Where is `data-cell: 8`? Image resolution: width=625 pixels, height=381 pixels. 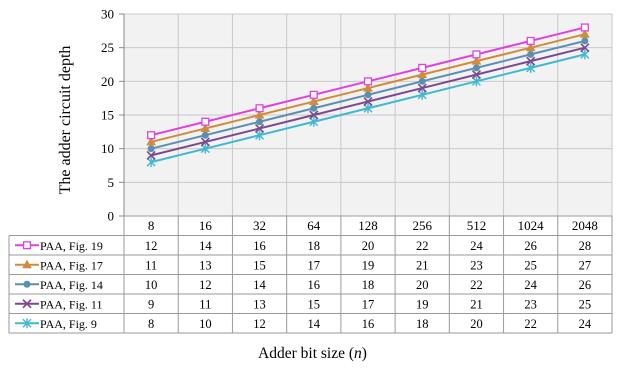 data-cell: 8 is located at coordinates (151, 324).